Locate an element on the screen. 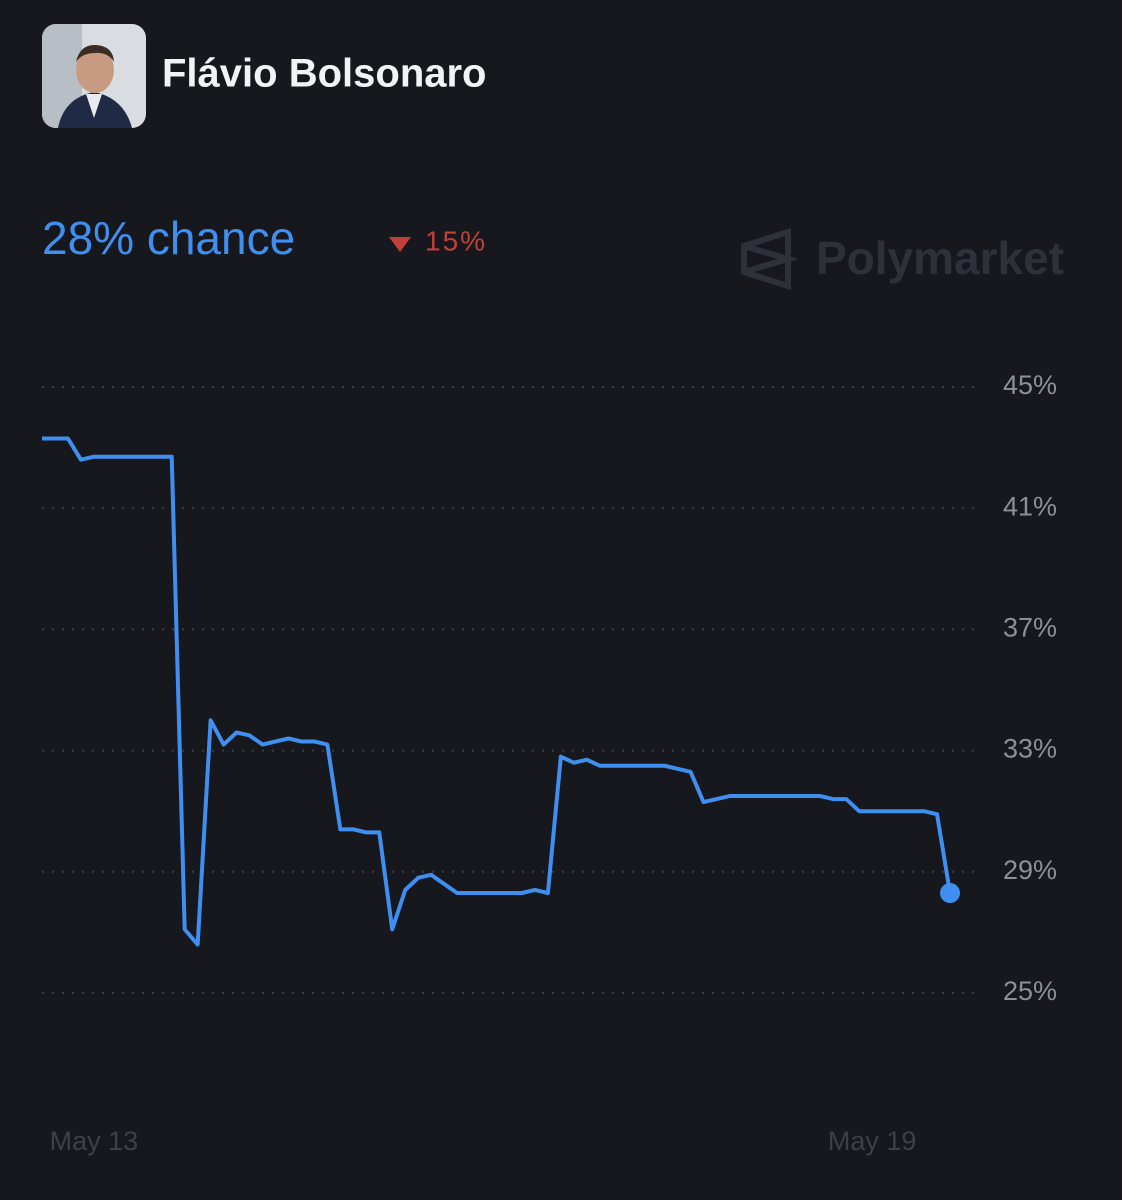 The image size is (1122, 1200). x-tick-label: May 19 is located at coordinates (872, 1141).